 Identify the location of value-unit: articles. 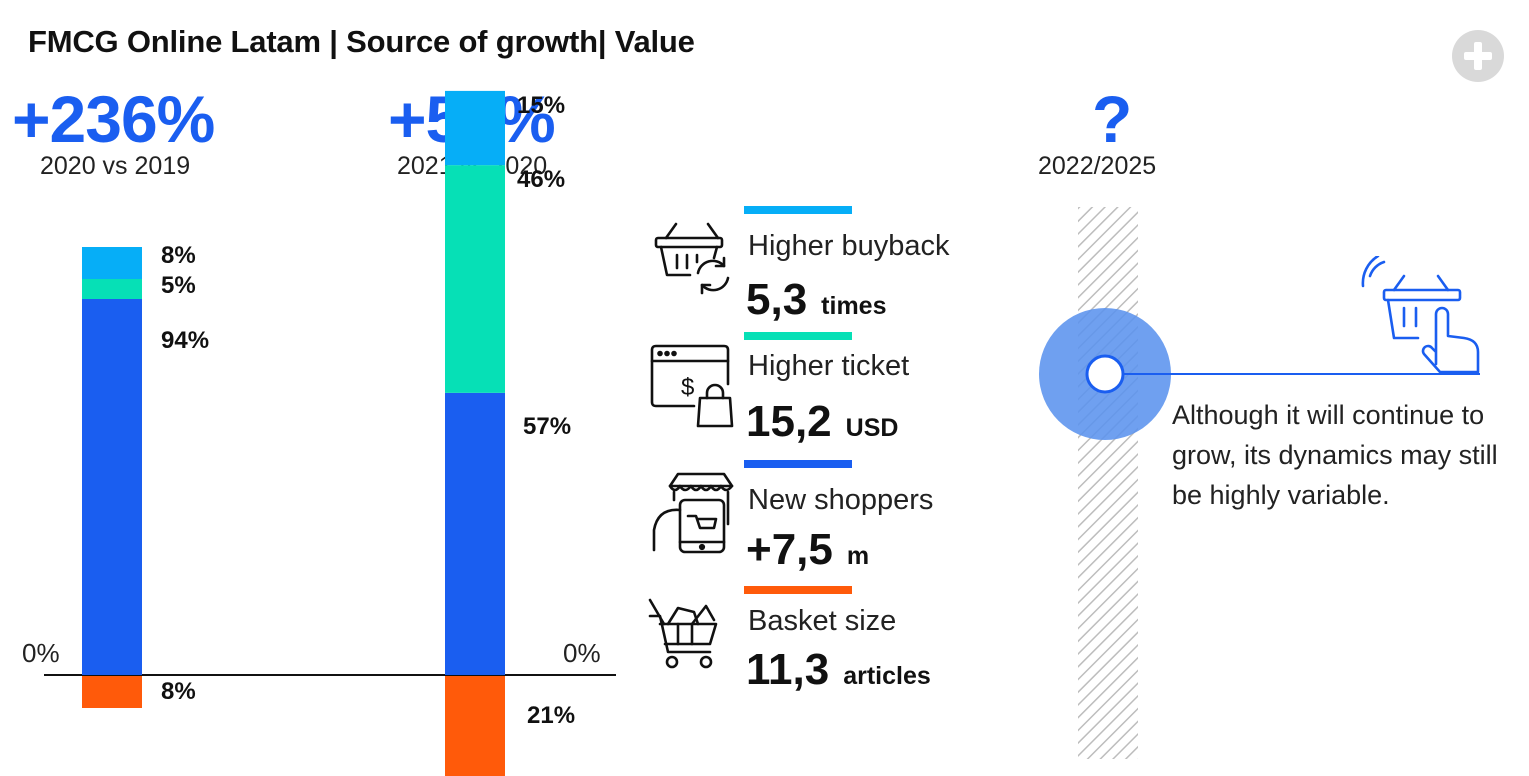
(887, 676).